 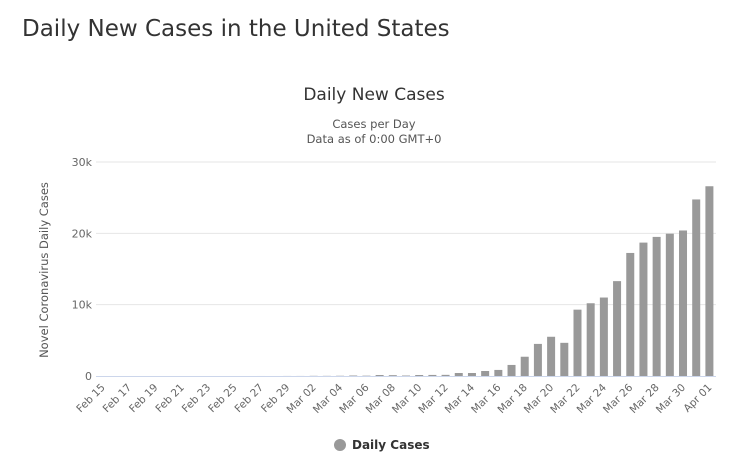 I want to click on legend-label: Daily Cases, so click(x=391, y=445).